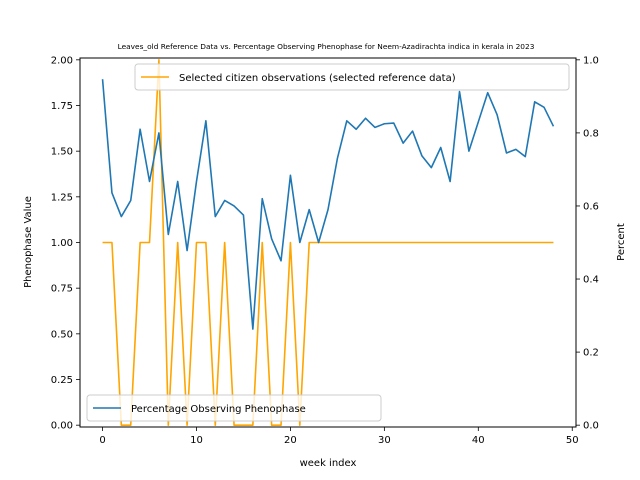 Image resolution: width=640 pixels, height=480 pixels. Describe the element at coordinates (591, 60) in the screenshot. I see `y-right-tick-label: 1.0` at that location.